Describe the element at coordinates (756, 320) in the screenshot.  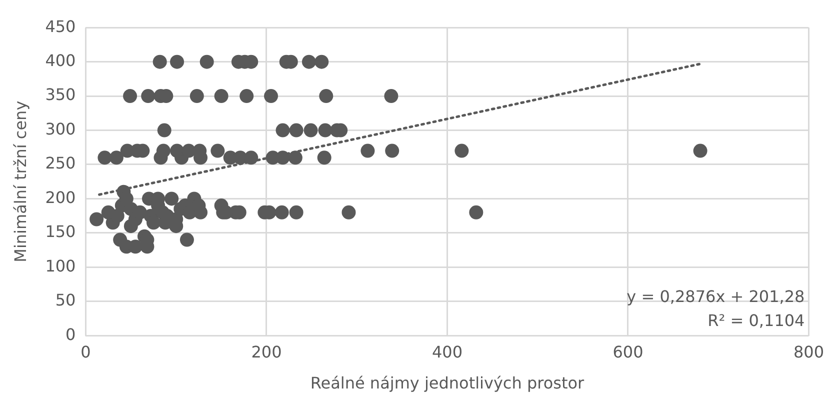
I see `annotation: R² = 0,1104` at that location.